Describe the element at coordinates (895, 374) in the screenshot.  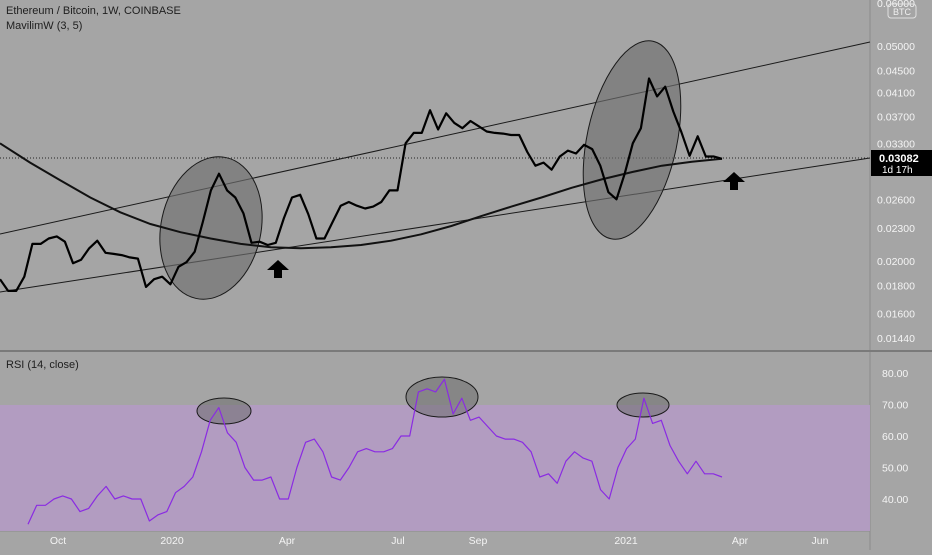
I see `rsi-tick-label: 80.00` at that location.